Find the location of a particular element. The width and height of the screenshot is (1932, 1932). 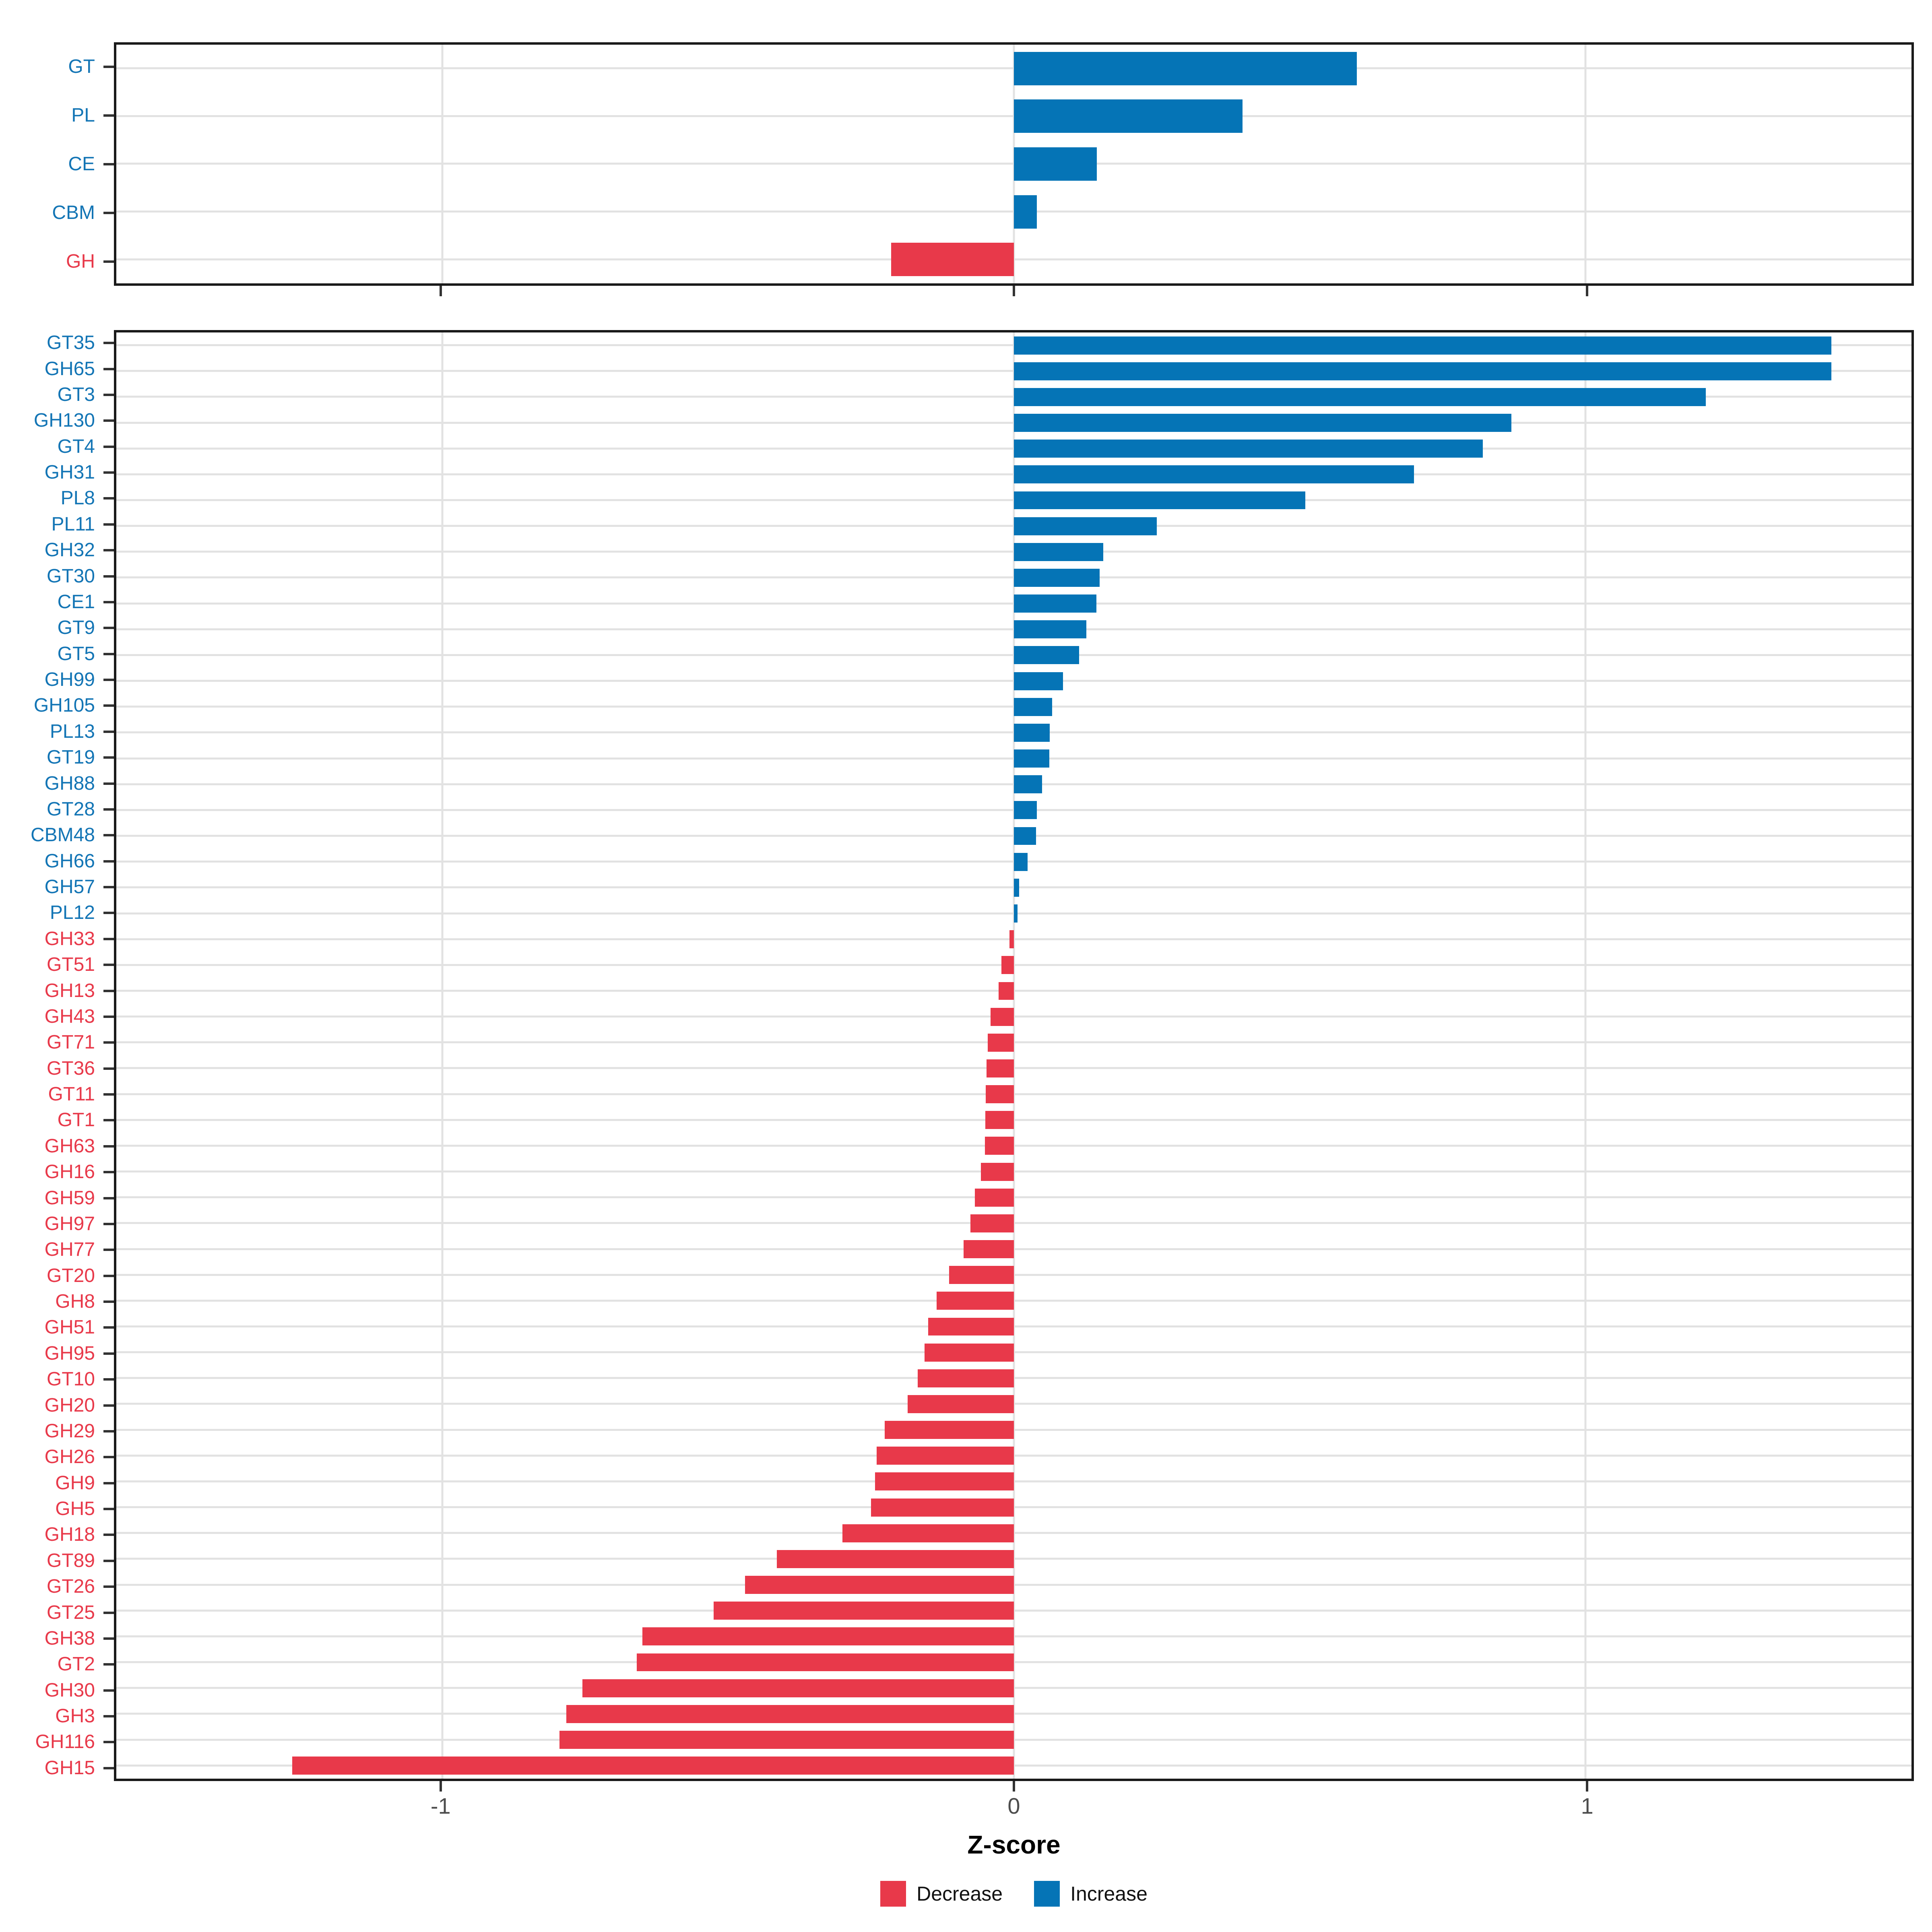

bar-GT9 is located at coordinates (1050, 629).